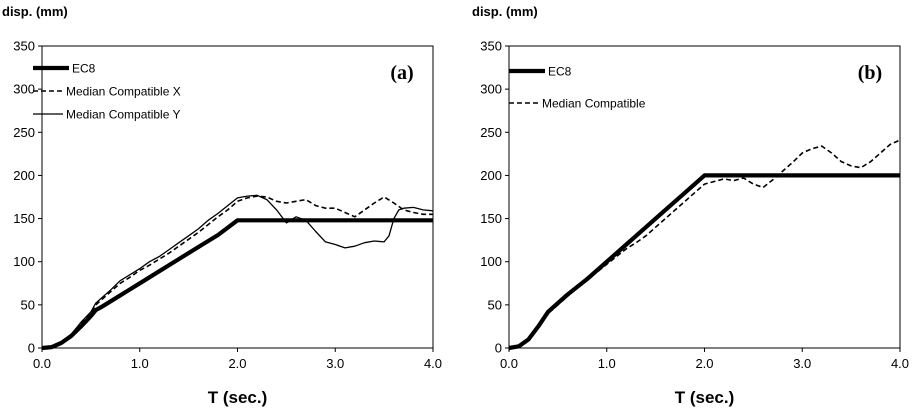  What do you see at coordinates (401, 73) in the screenshot?
I see `panel-label: (a)` at bounding box center [401, 73].